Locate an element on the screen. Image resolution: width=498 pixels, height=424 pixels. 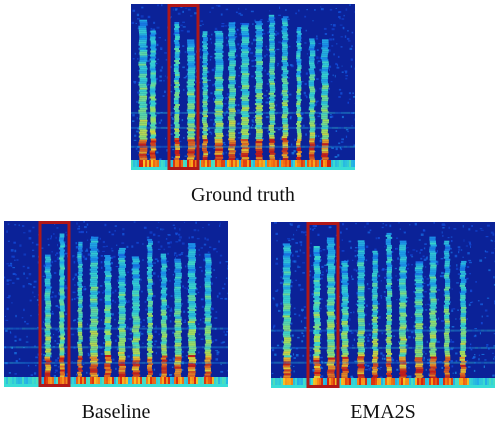
baseline-caption: Baseline is located at coordinates (116, 412).